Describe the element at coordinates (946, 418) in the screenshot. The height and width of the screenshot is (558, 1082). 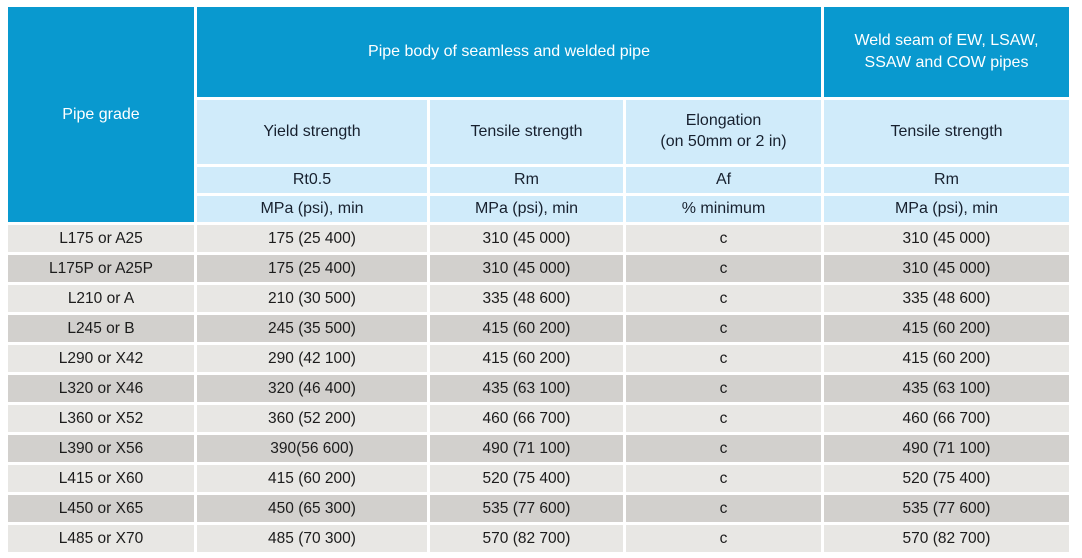
I see `cell-weld-tensile: 460 (66 700)` at that location.